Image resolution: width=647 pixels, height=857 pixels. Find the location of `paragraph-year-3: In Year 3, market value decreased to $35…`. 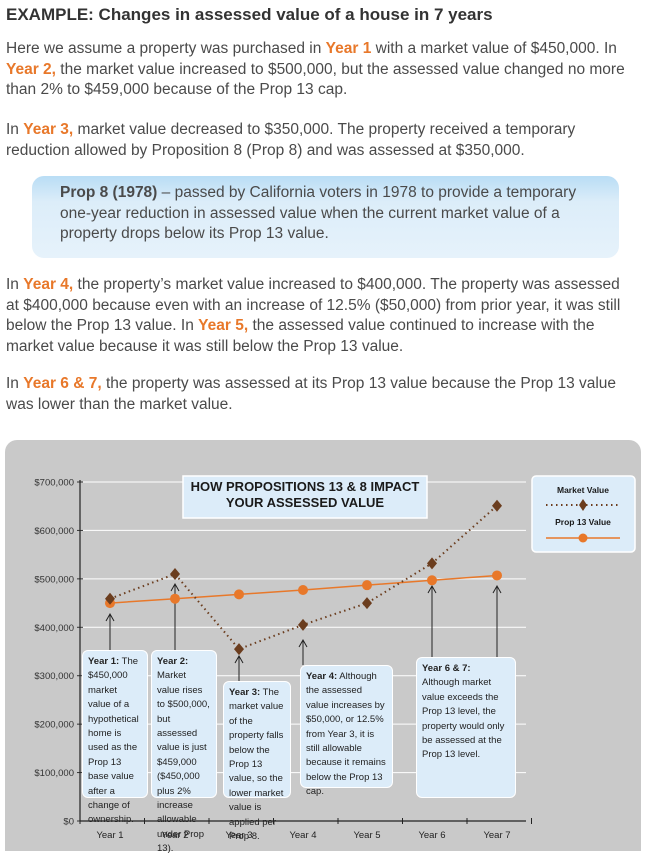

paragraph-year-3: In Year 3, market value decreased to $35… is located at coordinates (321, 140).